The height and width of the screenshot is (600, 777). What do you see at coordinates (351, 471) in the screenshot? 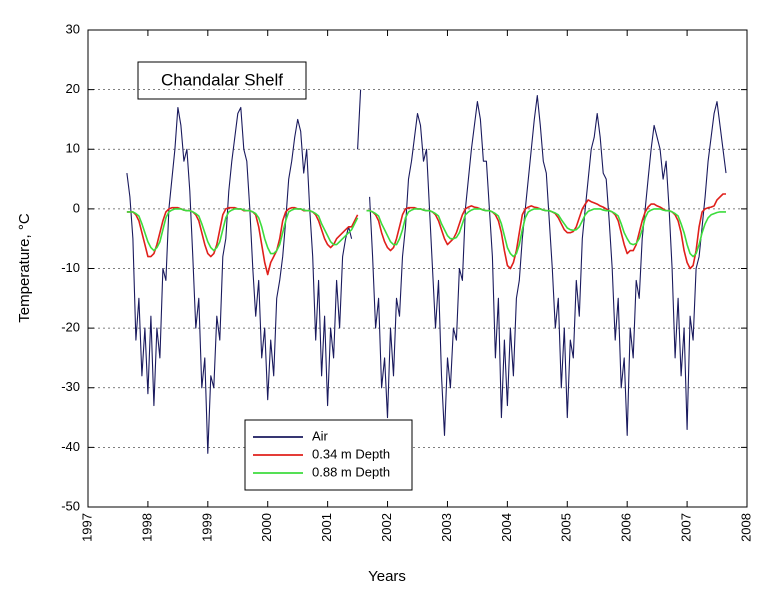
I see `legend-label: 0.88 m Depth` at bounding box center [351, 471].